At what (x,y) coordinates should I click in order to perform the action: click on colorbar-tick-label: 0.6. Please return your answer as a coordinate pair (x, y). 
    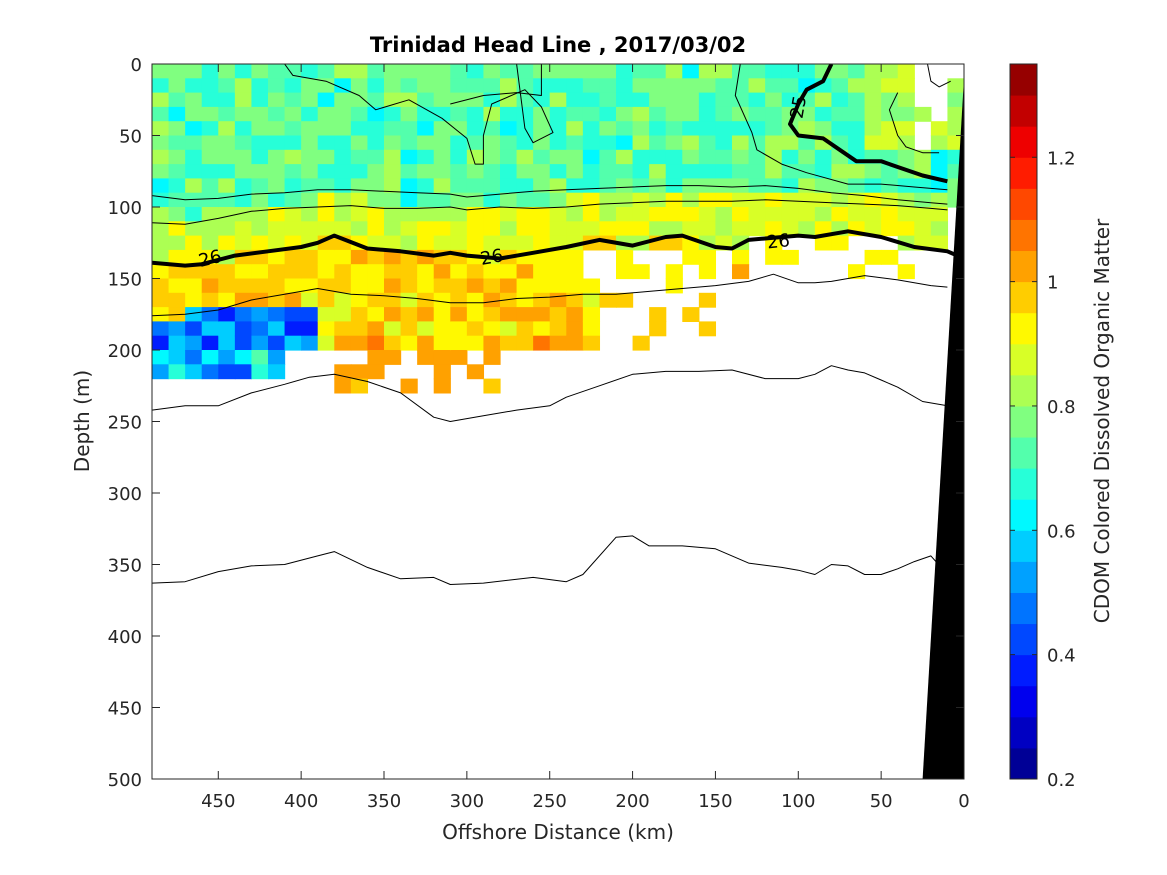
    Looking at the image, I should click on (1061, 531).